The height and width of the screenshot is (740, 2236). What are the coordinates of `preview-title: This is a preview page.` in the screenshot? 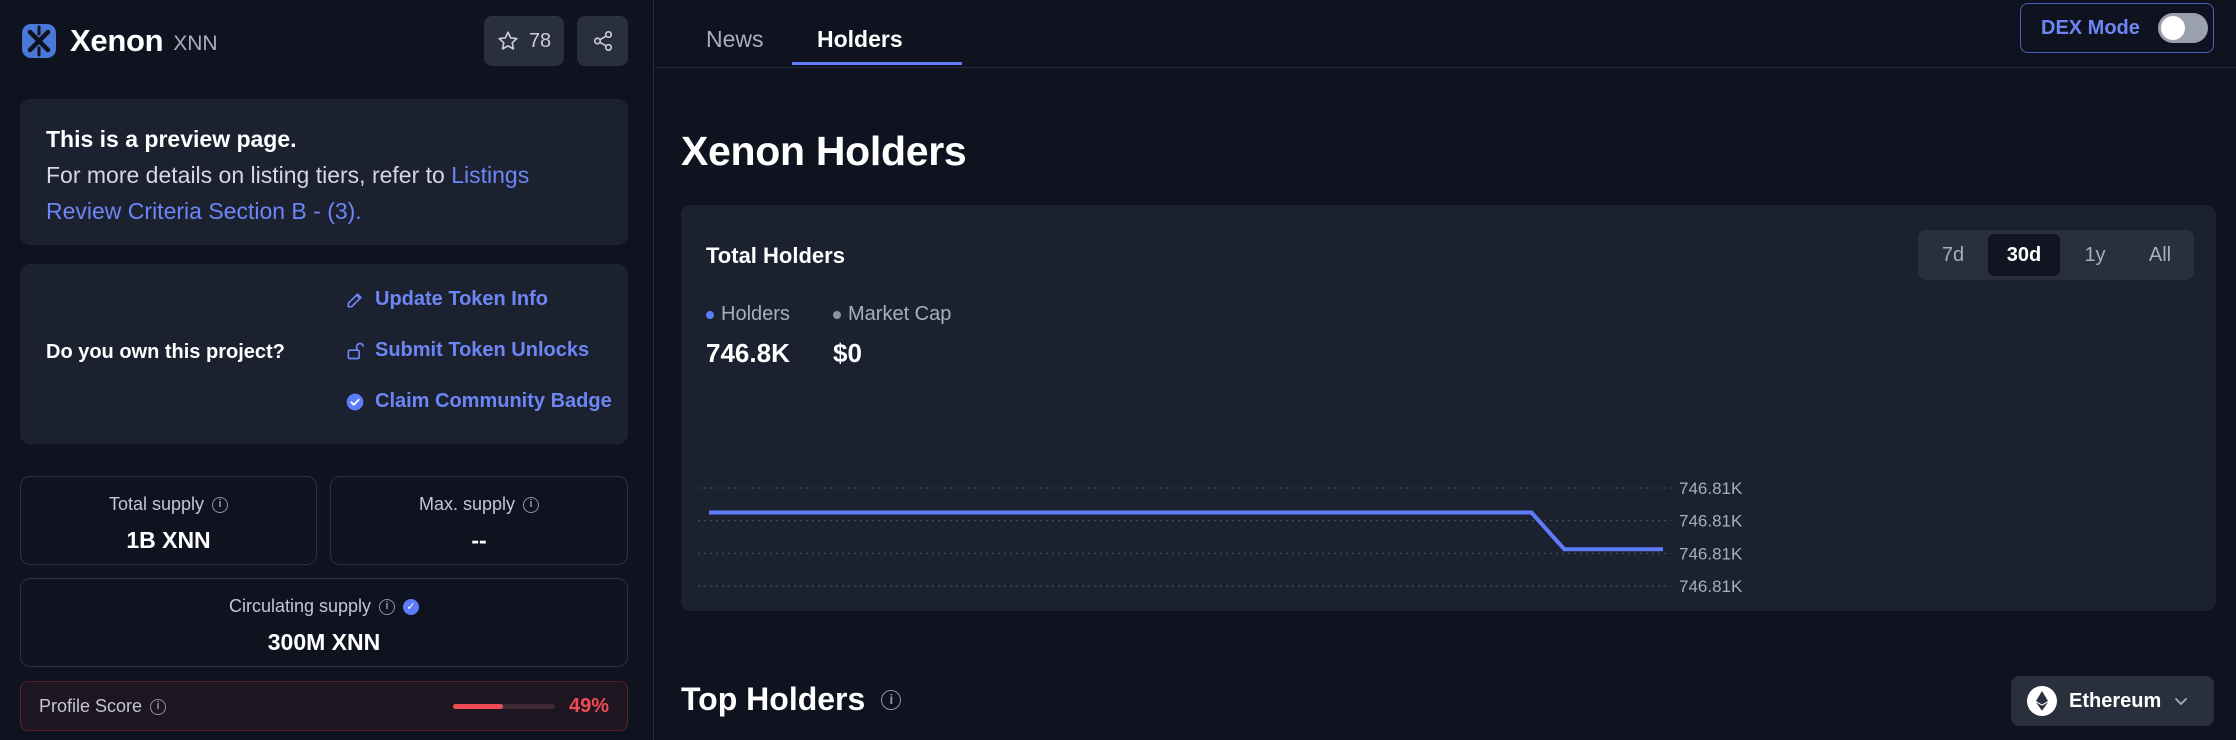 It's located at (171, 139).